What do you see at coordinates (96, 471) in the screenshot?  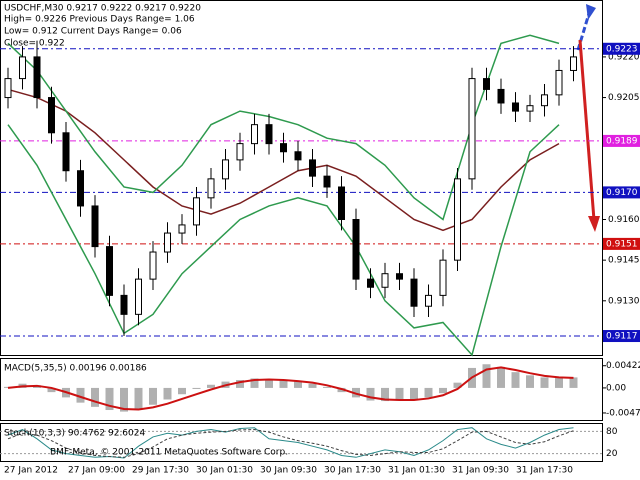 I see `x-tick-label: 27 Jan 09:00` at bounding box center [96, 471].